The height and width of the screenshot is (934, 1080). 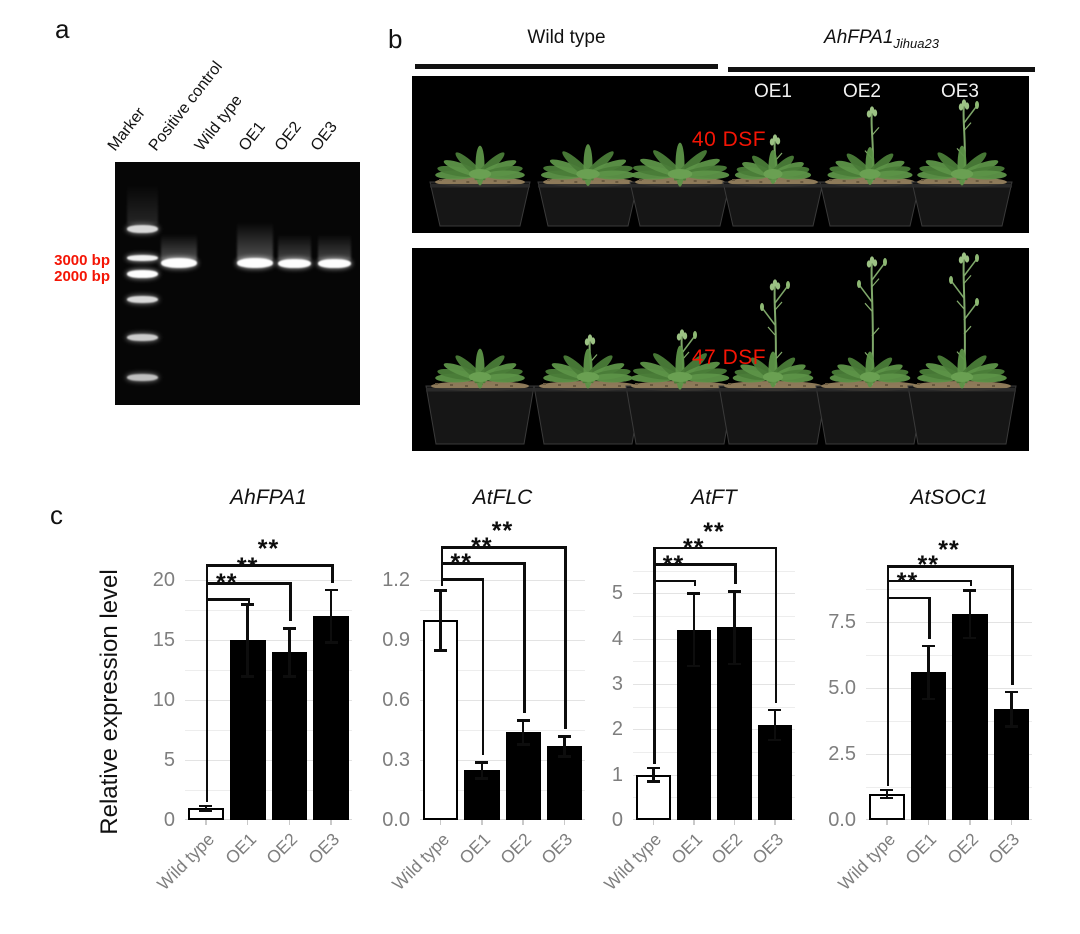 What do you see at coordinates (169, 820) in the screenshot?
I see `y-tick-label: 0` at bounding box center [169, 820].